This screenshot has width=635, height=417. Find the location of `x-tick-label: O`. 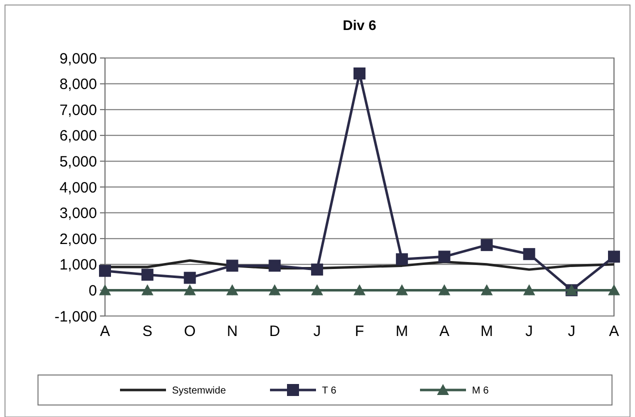

x-tick-label: O is located at coordinates (190, 331).